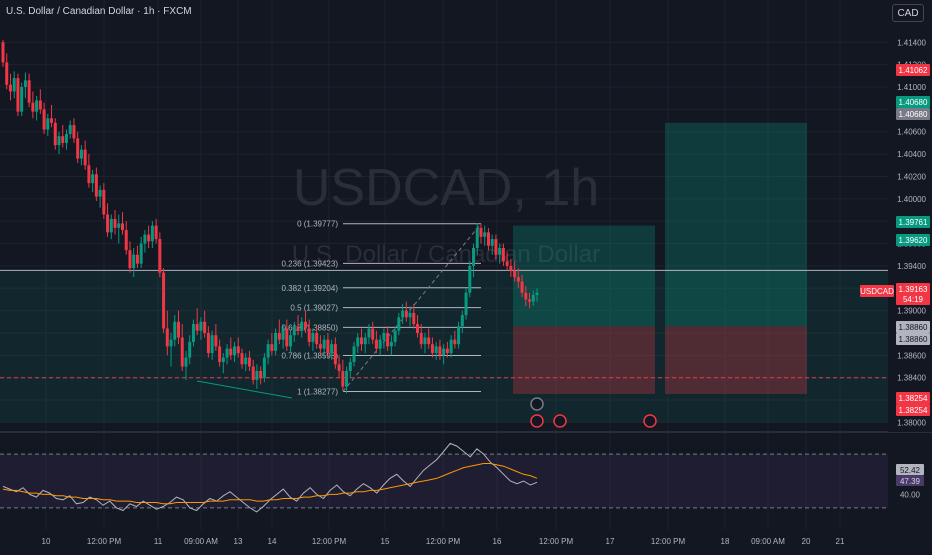 The image size is (932, 555). Describe the element at coordinates (537, 421) in the screenshot. I see `earnings-icon` at that location.